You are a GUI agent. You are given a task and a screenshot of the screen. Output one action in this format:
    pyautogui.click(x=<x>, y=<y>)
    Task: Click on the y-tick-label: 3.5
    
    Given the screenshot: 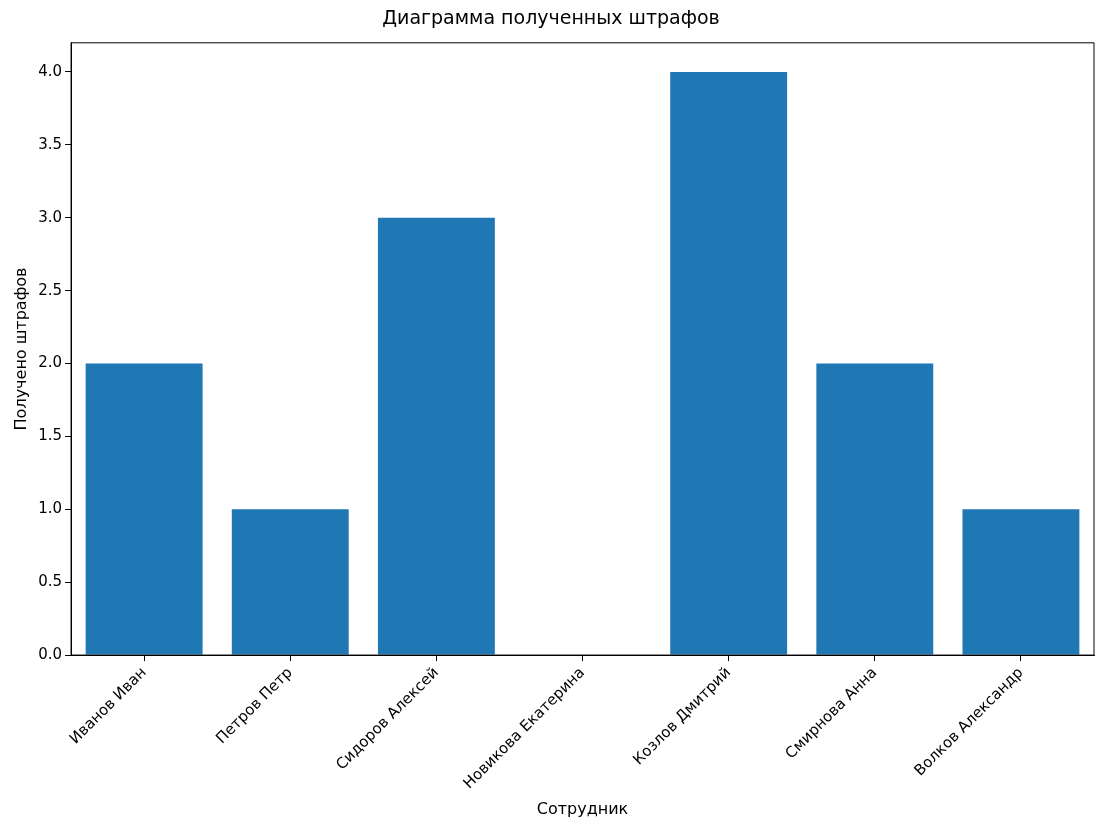 What is the action you would take?
    pyautogui.click(x=50, y=143)
    